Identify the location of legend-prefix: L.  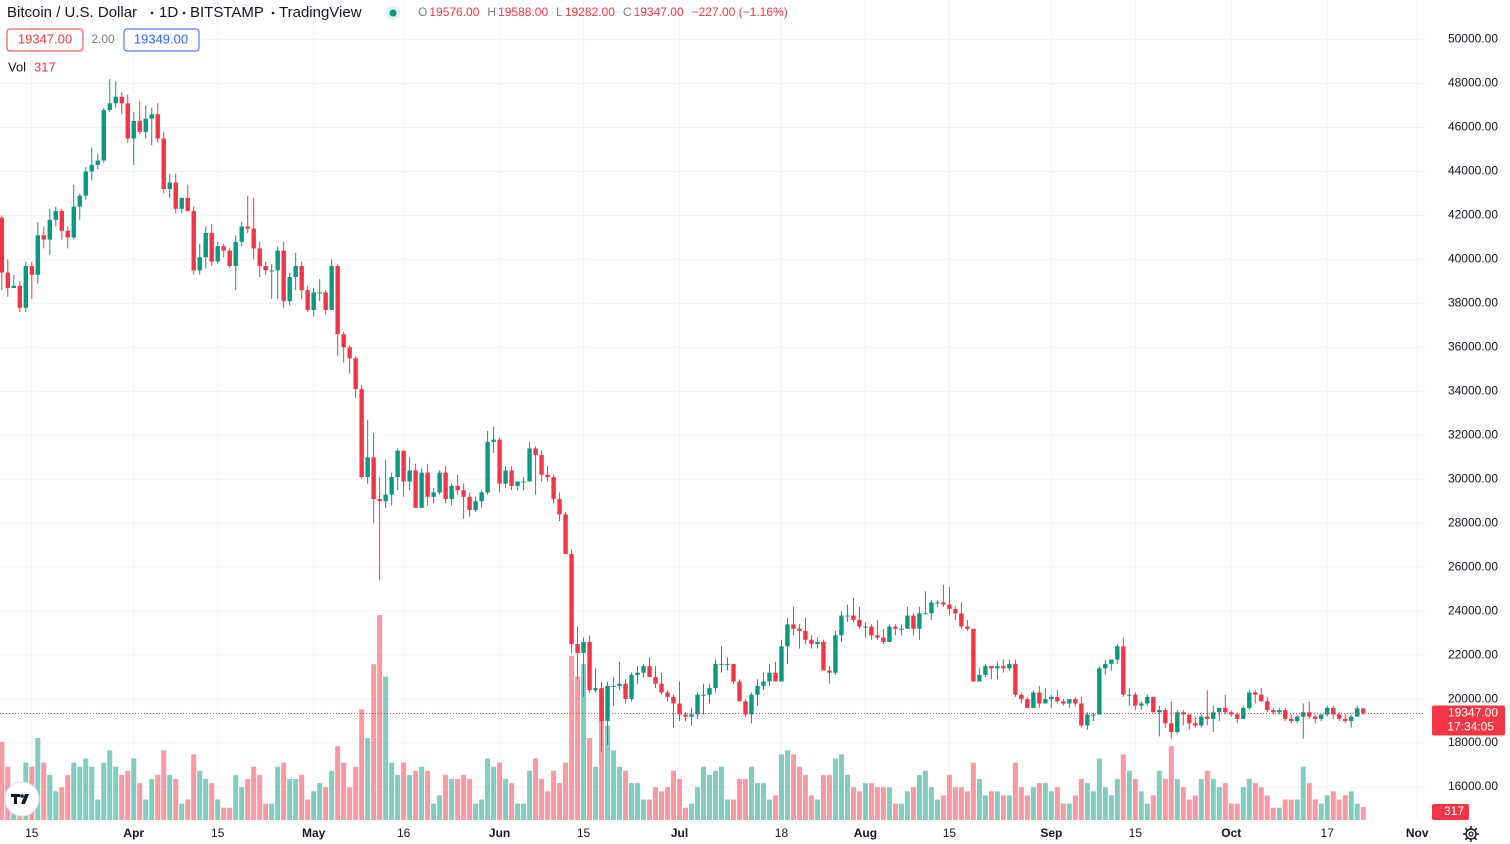
(559, 12).